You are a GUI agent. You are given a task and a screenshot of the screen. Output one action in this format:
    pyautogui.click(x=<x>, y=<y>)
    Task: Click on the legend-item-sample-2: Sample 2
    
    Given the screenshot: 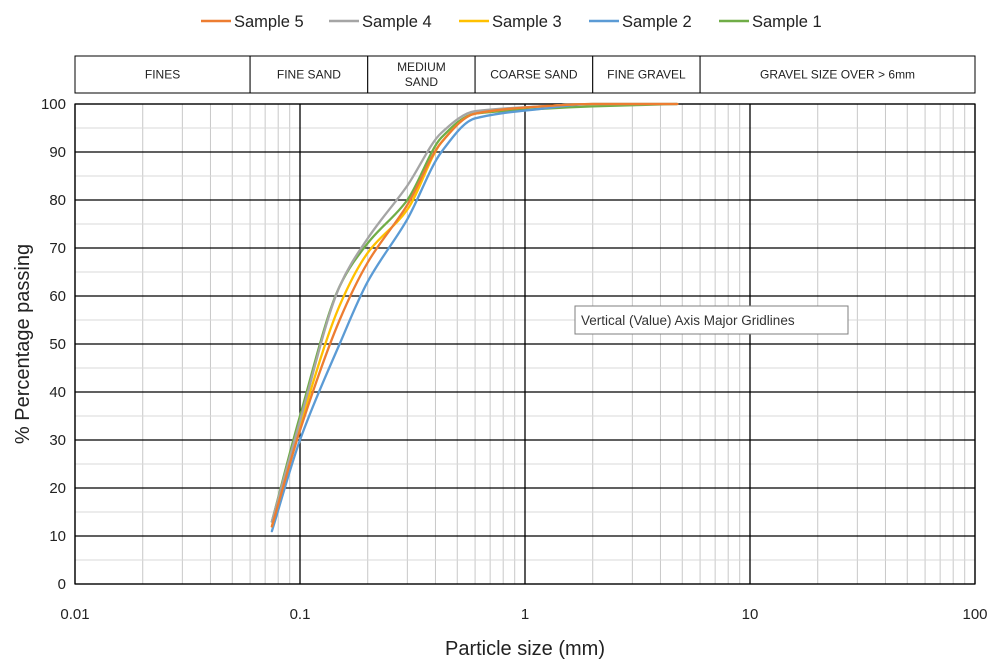 What is the action you would take?
    pyautogui.click(x=640, y=22)
    